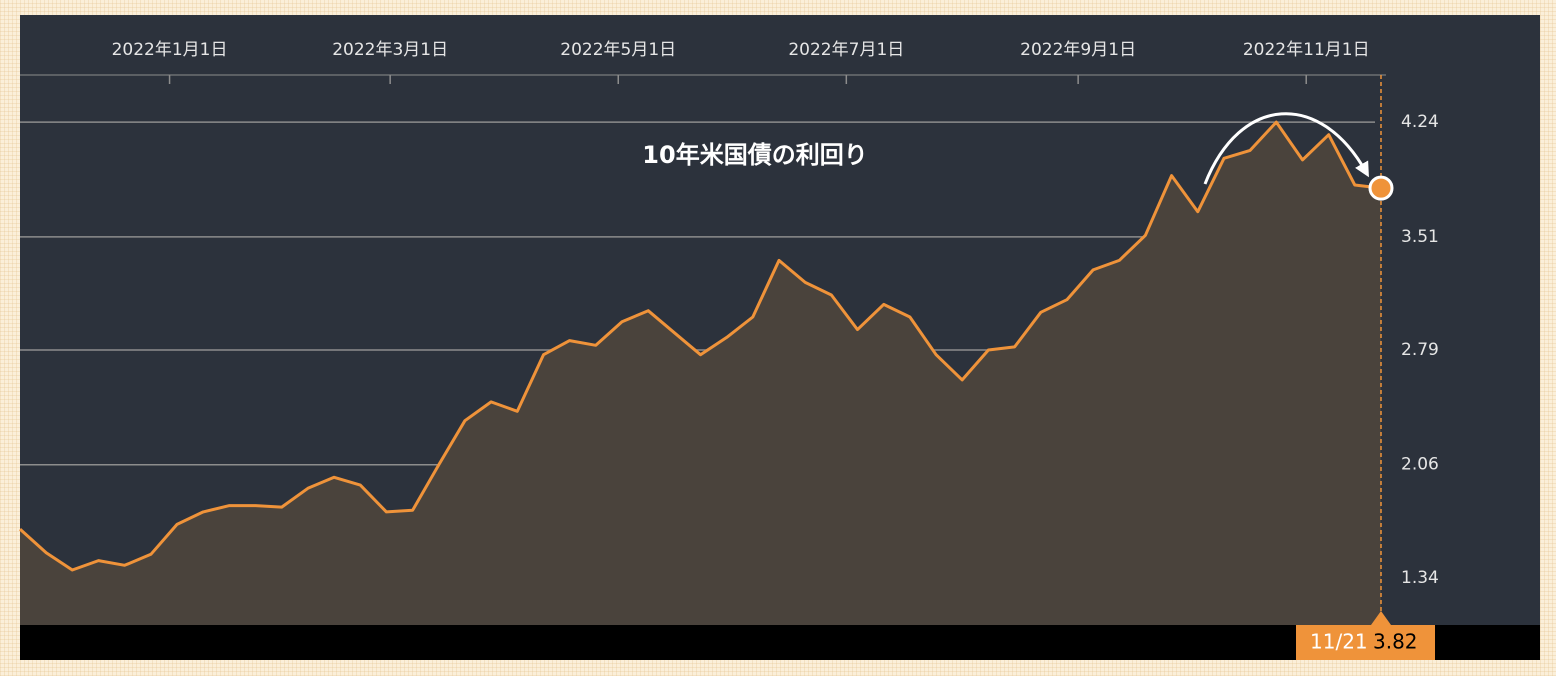 The image size is (1556, 676). I want to click on x-tick-label: 2022年9月1日, so click(1078, 50).